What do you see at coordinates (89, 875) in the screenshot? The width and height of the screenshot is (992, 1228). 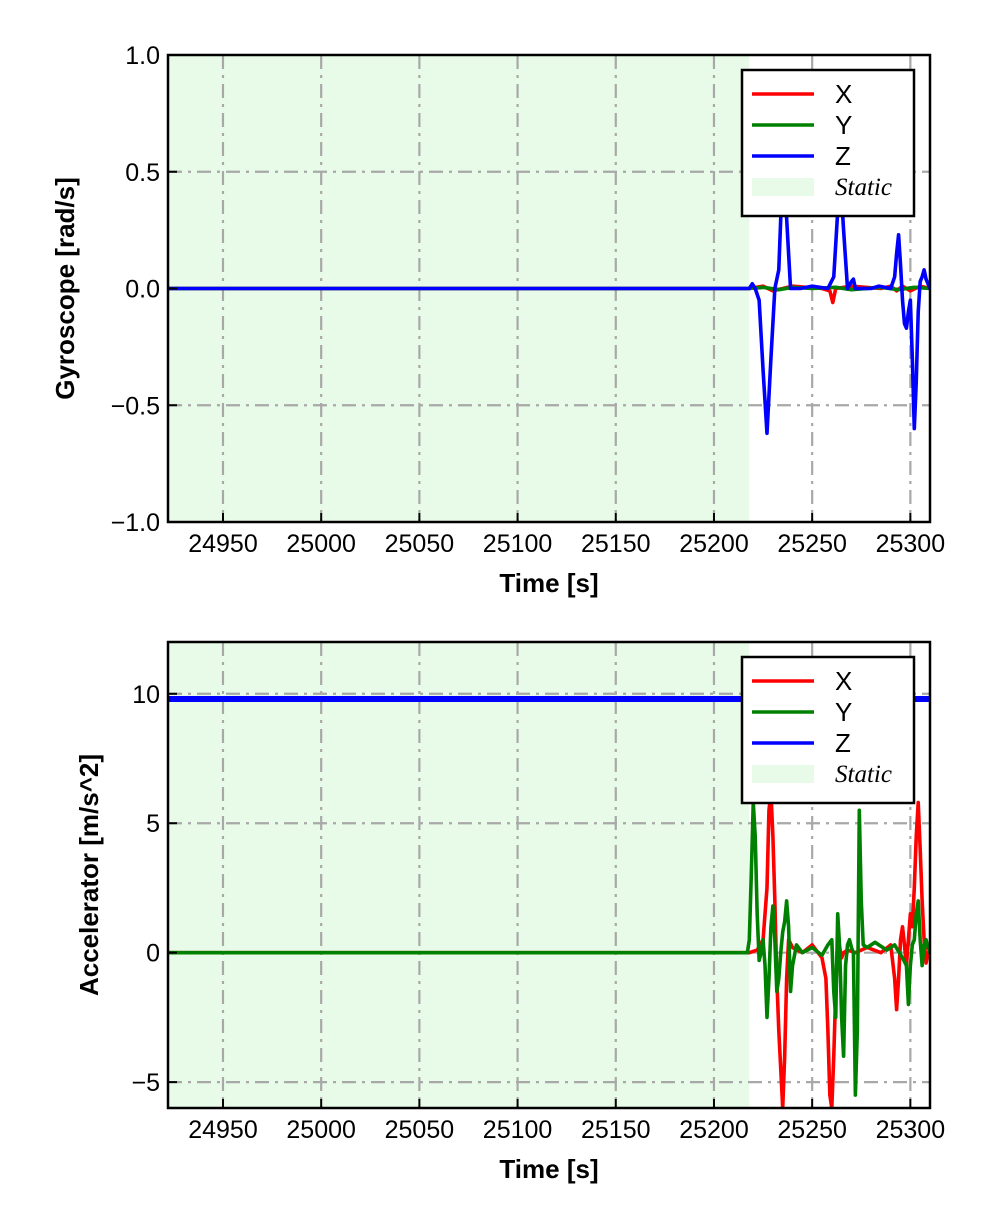 I see `accel-ylabel: Accelerator [m/s^2]` at bounding box center [89, 875].